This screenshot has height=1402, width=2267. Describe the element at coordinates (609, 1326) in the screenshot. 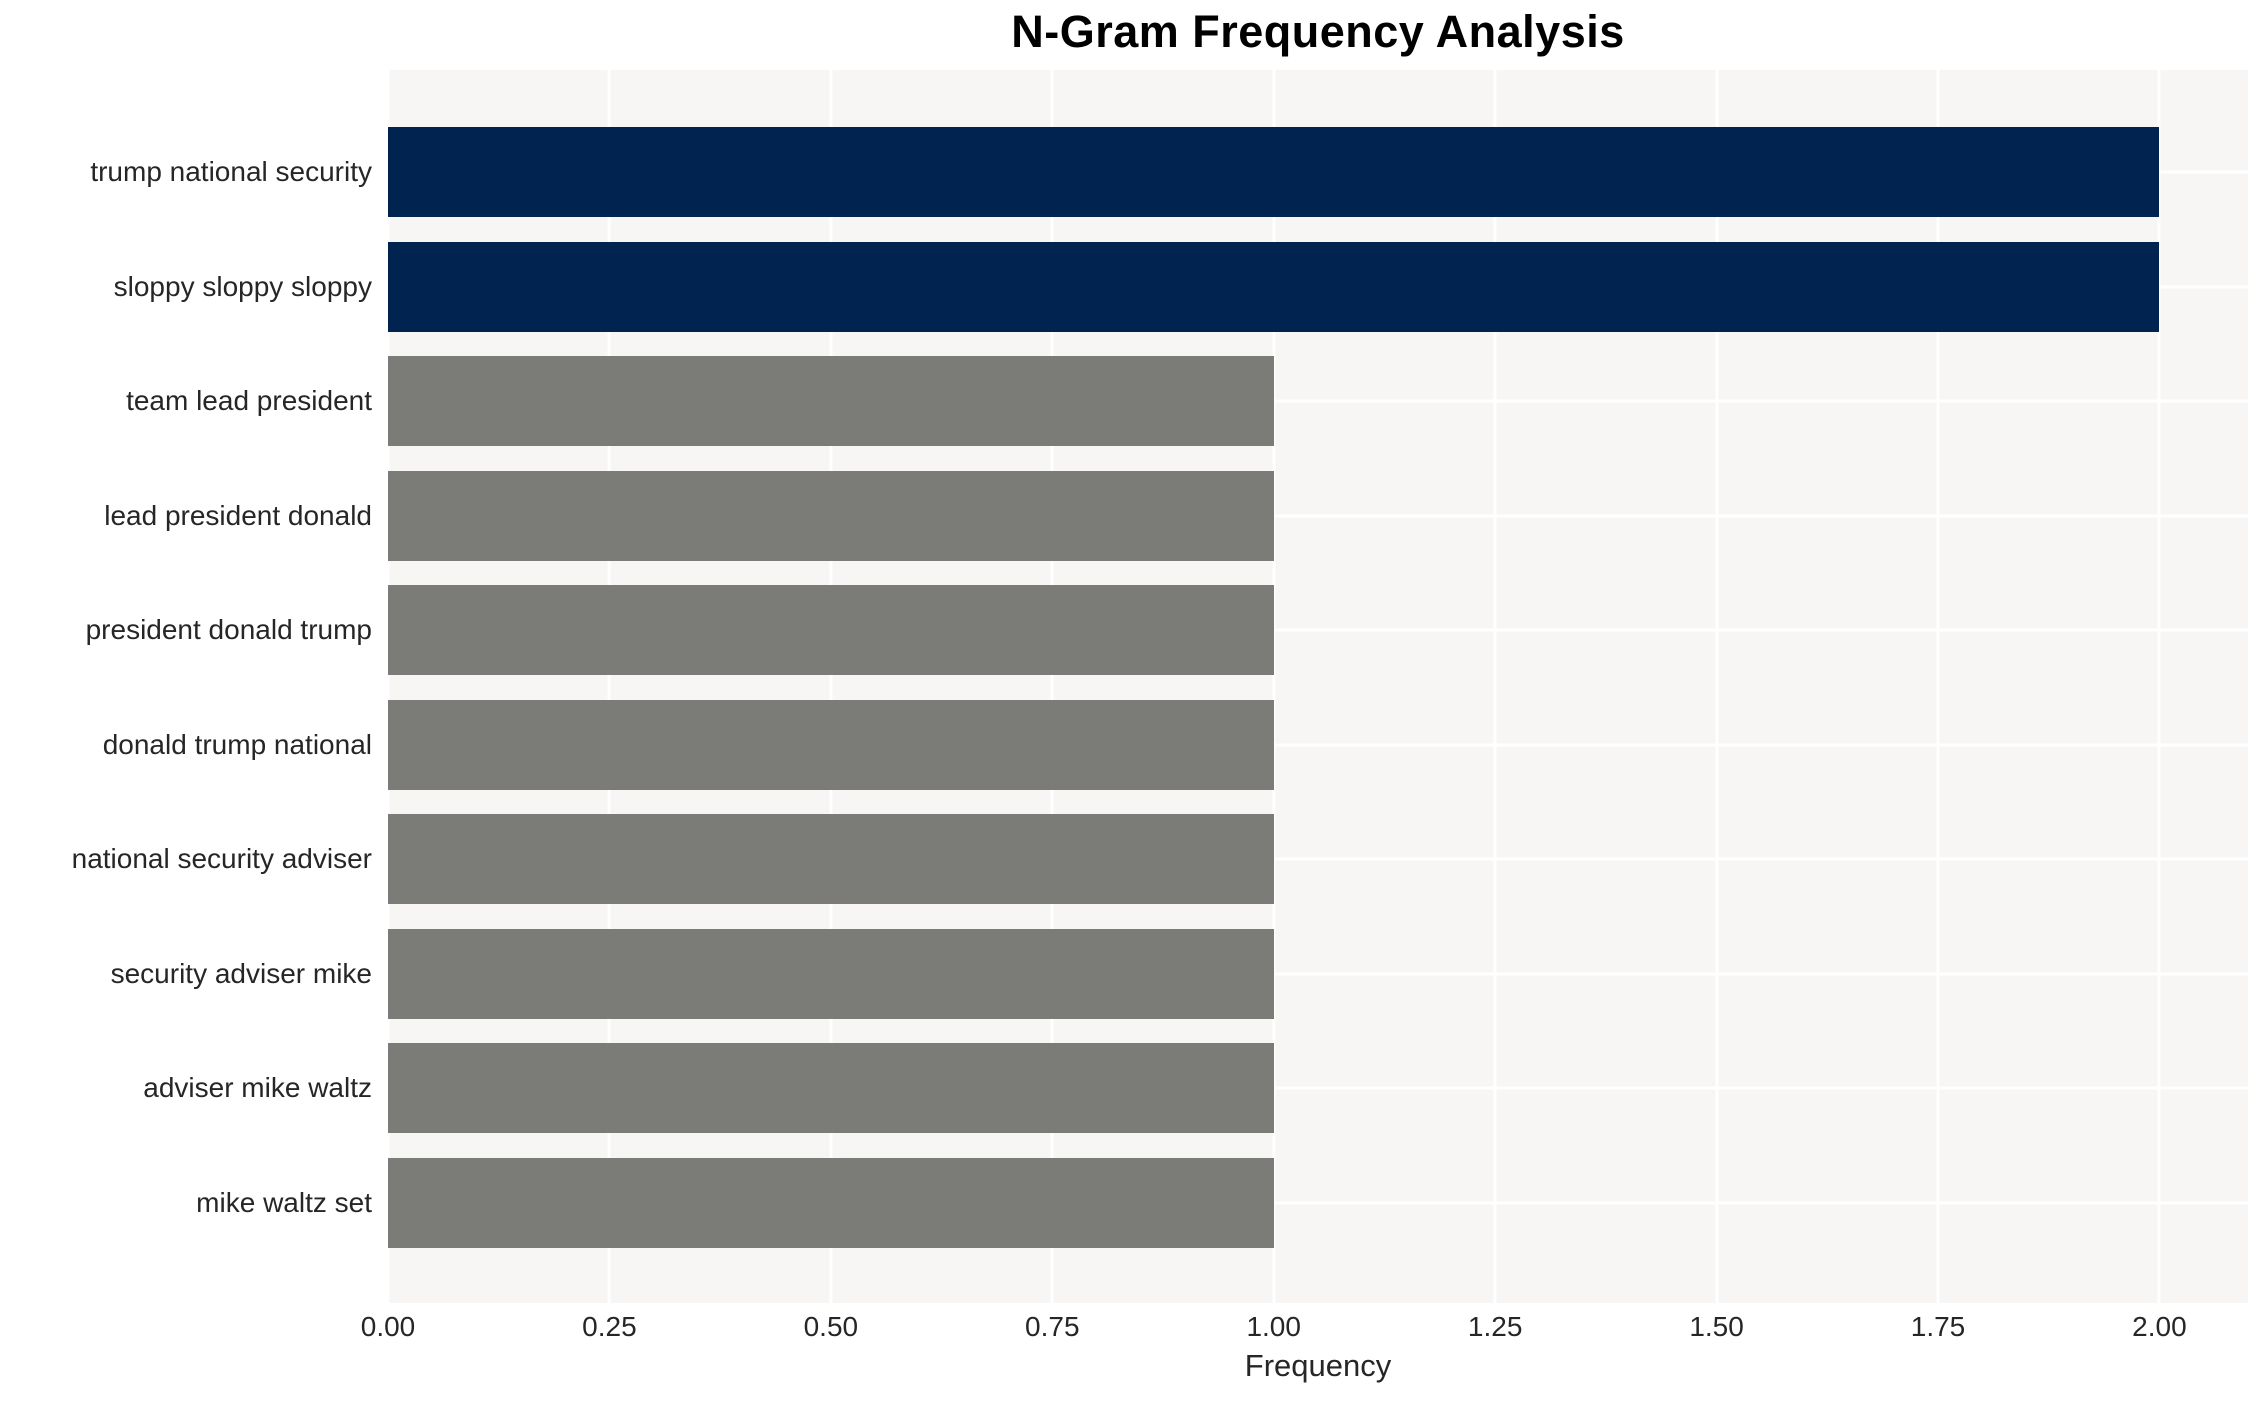

I see `x-tick-label: 0.25` at that location.